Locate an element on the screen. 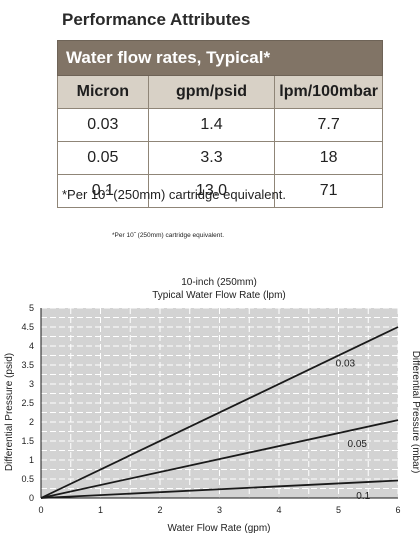  section-title: Performance Attributes is located at coordinates (156, 19).